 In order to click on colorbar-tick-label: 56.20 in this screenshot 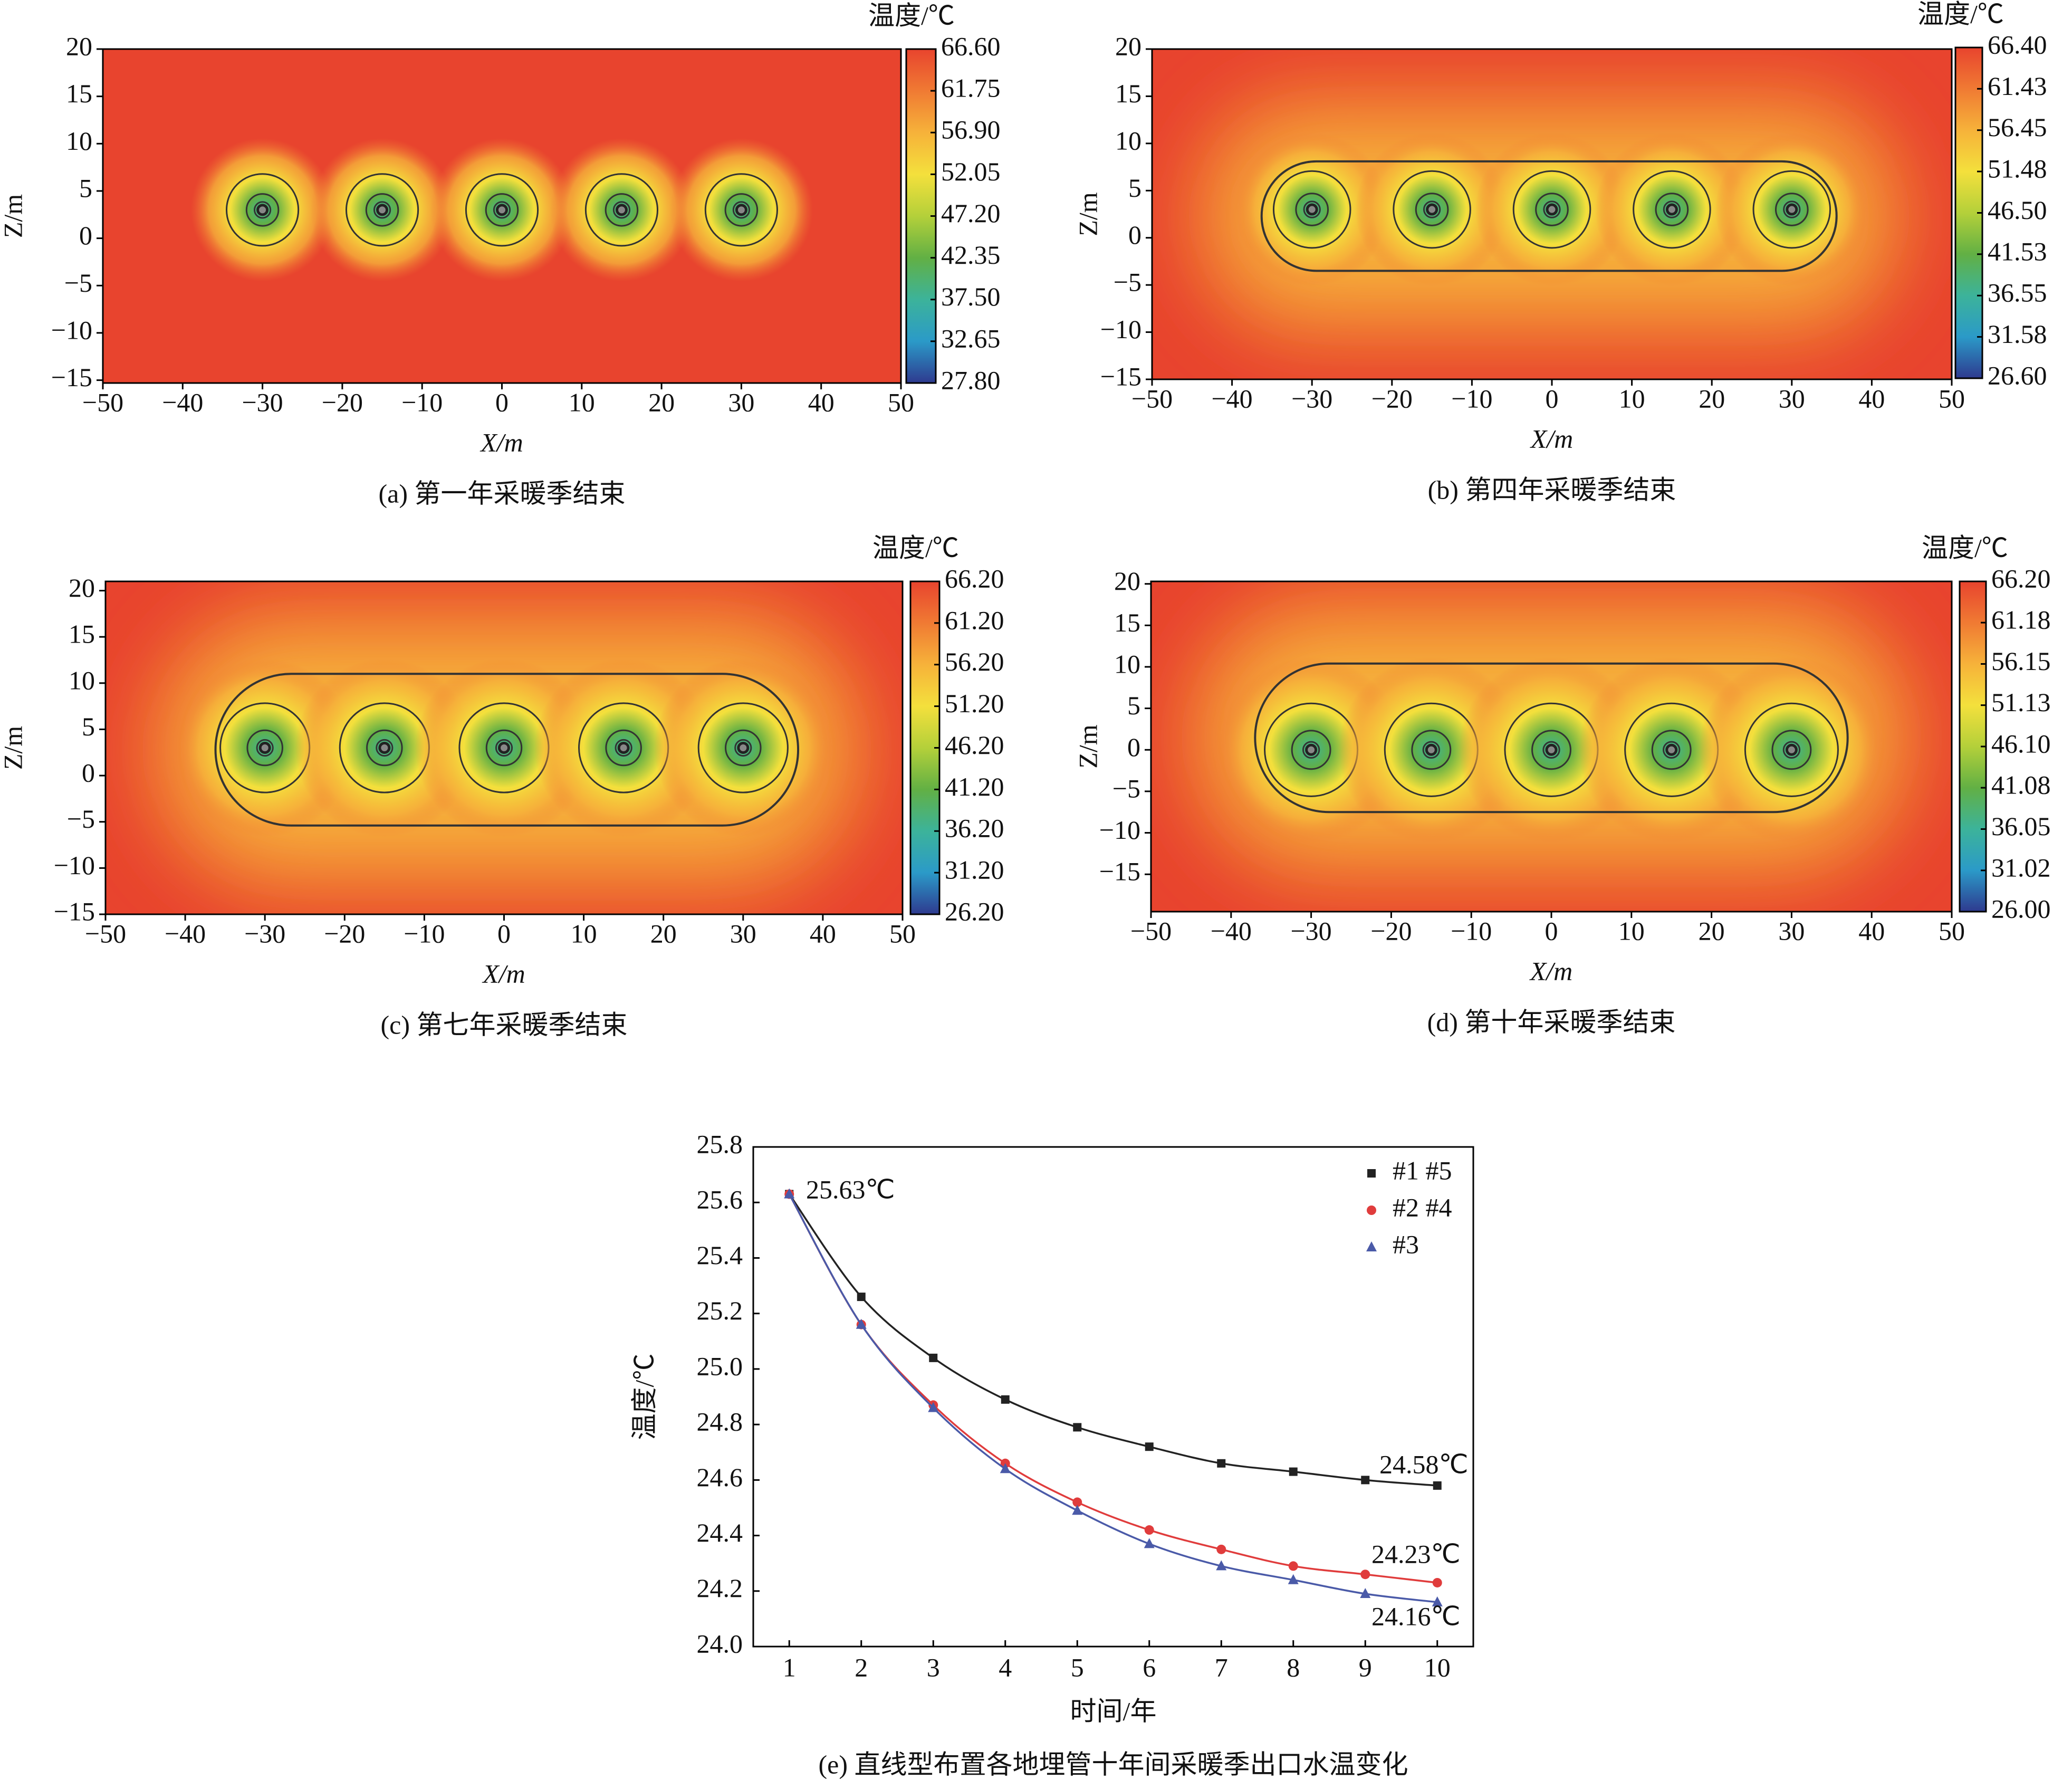, I will do `click(974, 662)`.